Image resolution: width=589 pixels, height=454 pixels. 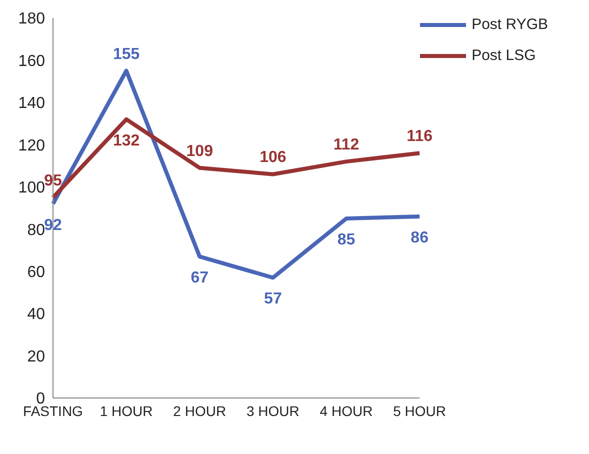 What do you see at coordinates (510, 24) in the screenshot?
I see `legend-label: Post RYGB` at bounding box center [510, 24].